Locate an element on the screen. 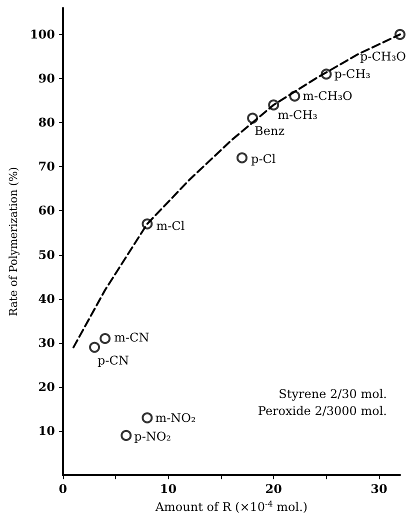 The image size is (415, 518). annotation: p-NO₂ is located at coordinates (153, 436).